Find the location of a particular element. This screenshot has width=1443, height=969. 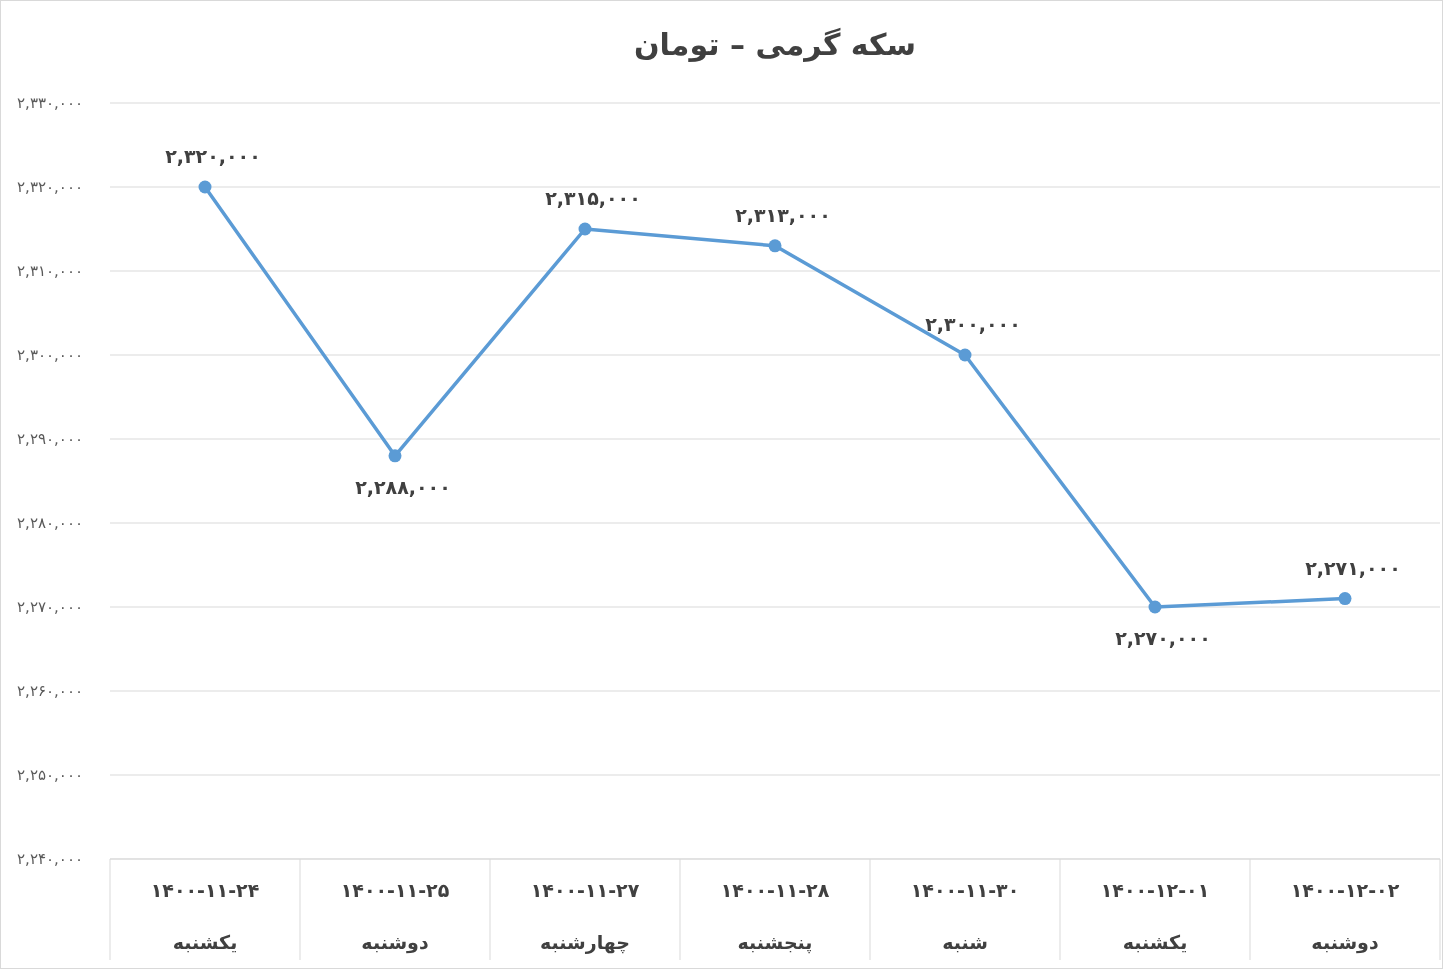

y-tick-label: ۲,۳۱۰,۰۰۰ is located at coordinates (50, 271).